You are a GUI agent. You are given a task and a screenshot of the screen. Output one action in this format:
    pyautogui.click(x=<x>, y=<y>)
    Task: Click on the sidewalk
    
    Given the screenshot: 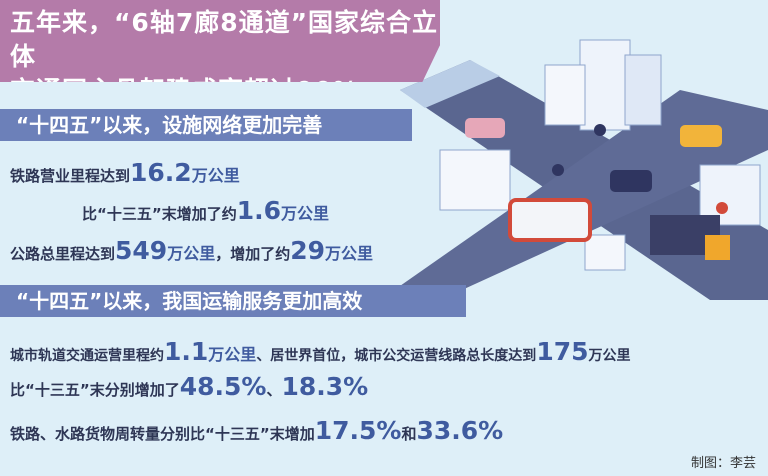 What is the action you would take?
    pyautogui.click(x=450, y=84)
    